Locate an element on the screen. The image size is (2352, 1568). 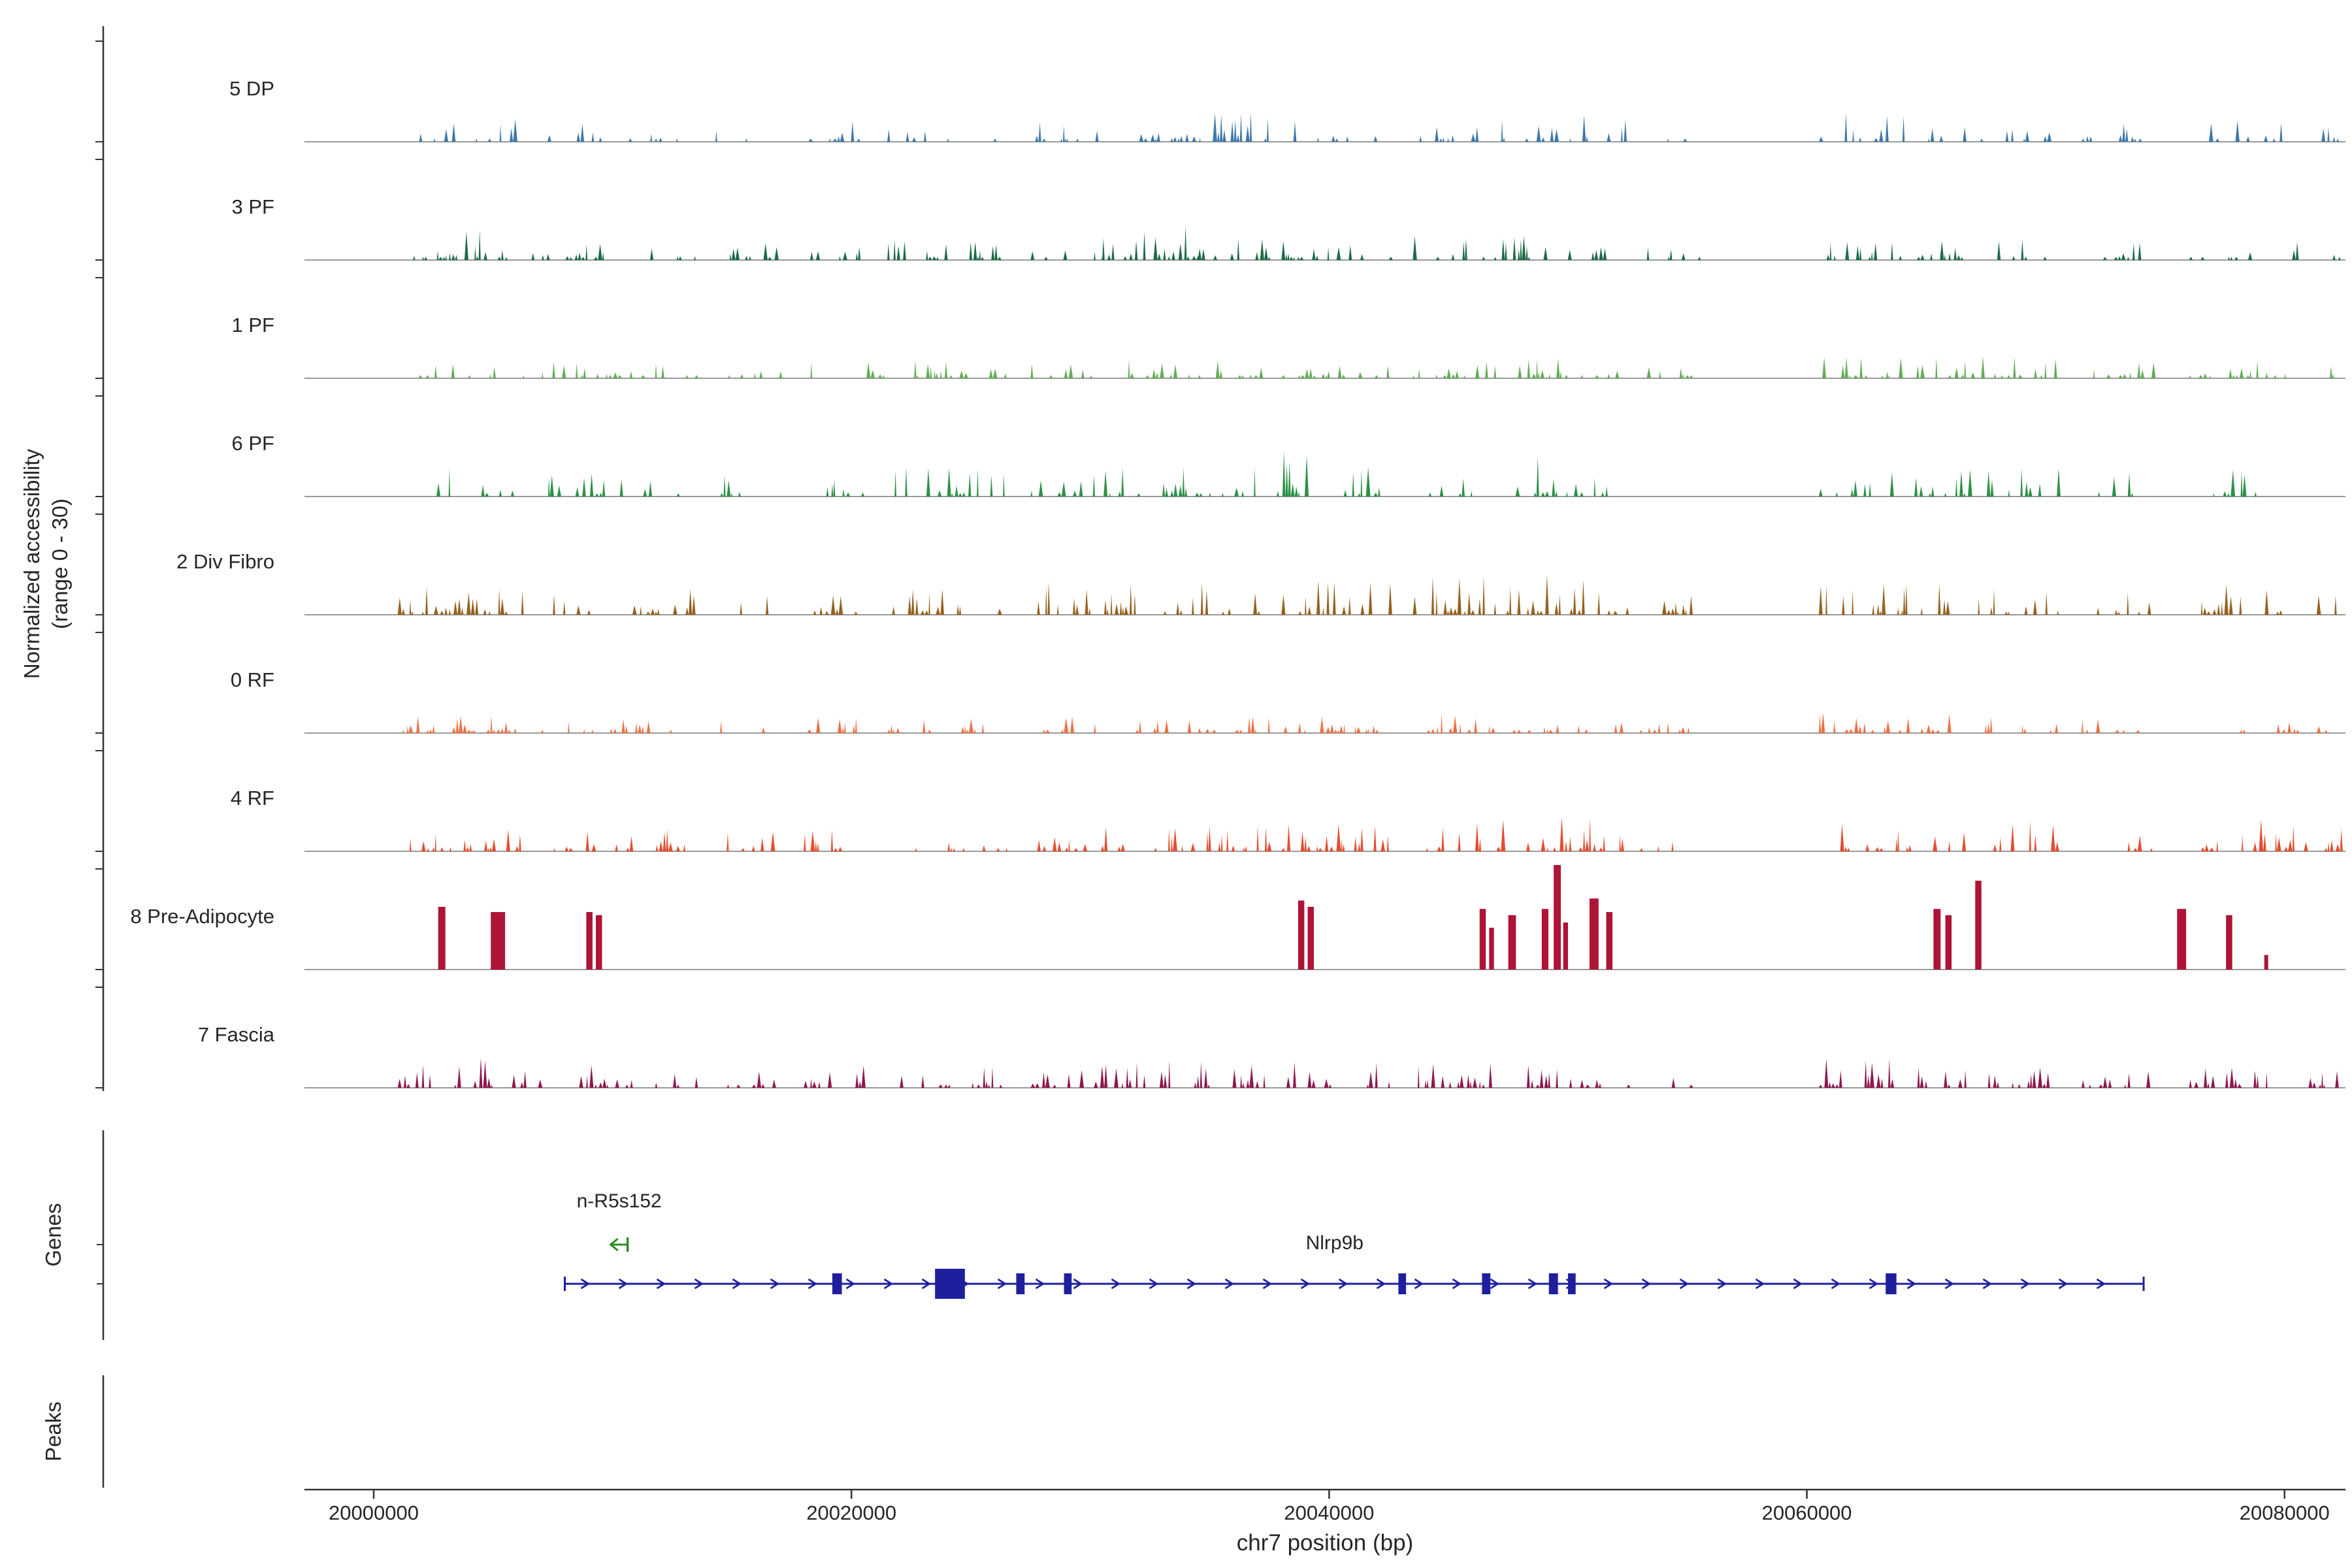
track-label: 8 Pre-Adipocyte is located at coordinates (202, 916).